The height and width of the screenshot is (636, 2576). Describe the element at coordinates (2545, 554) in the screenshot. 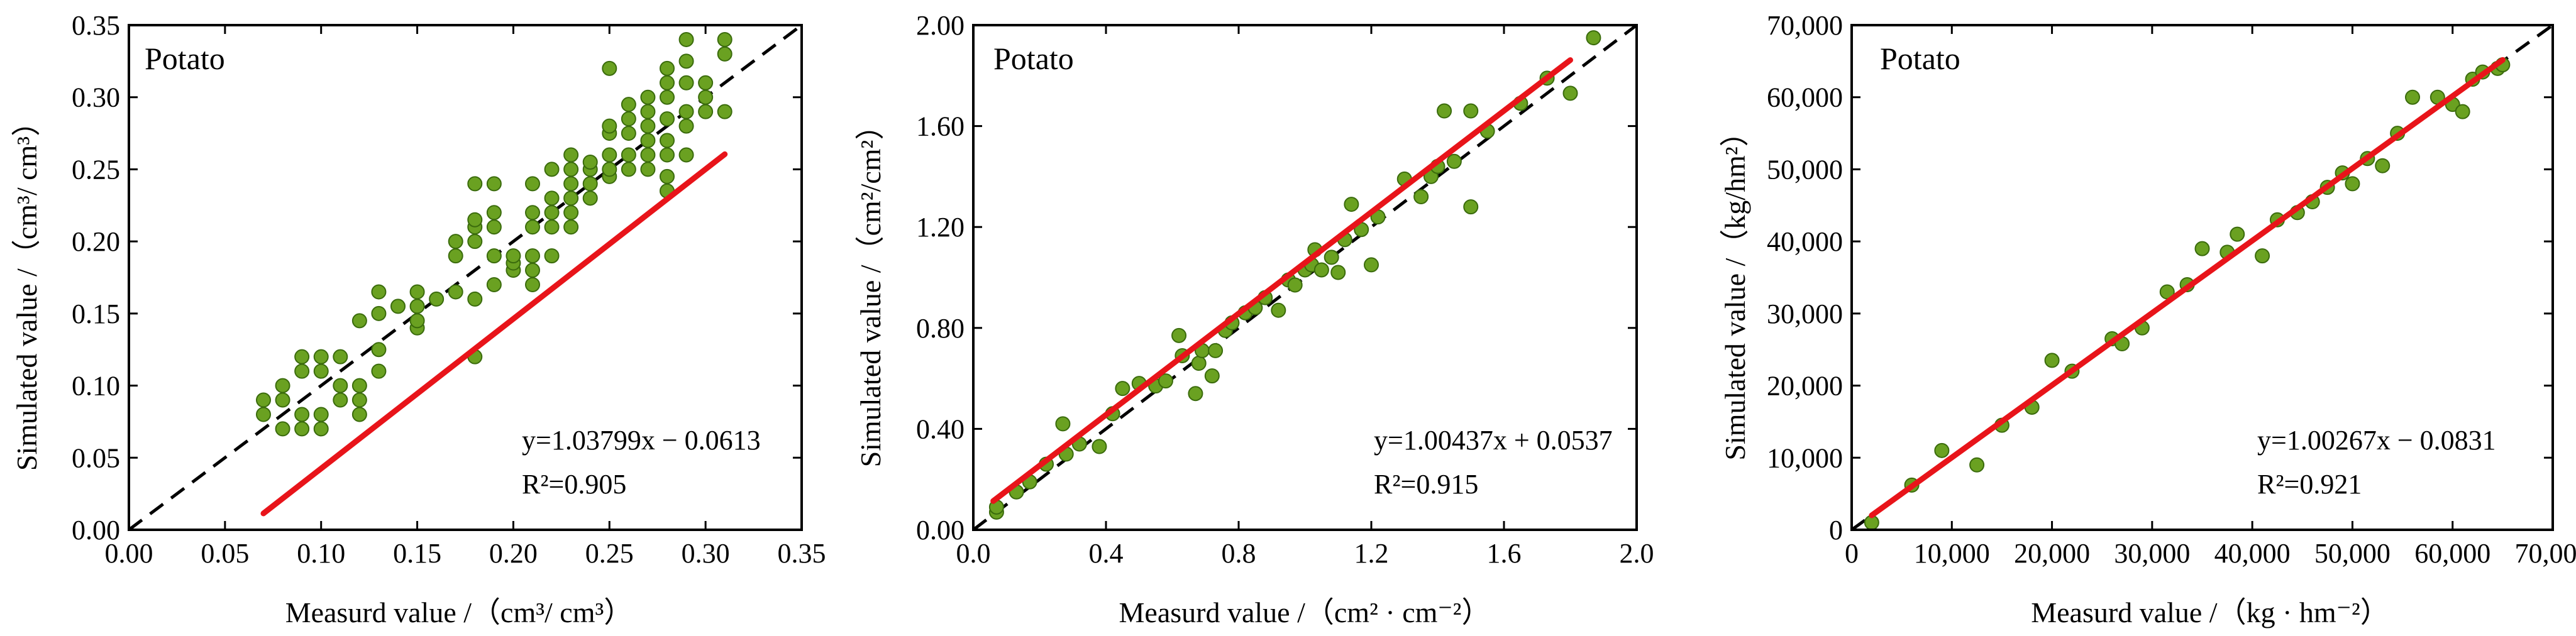

I see `x-tick-label: 70,000` at that location.